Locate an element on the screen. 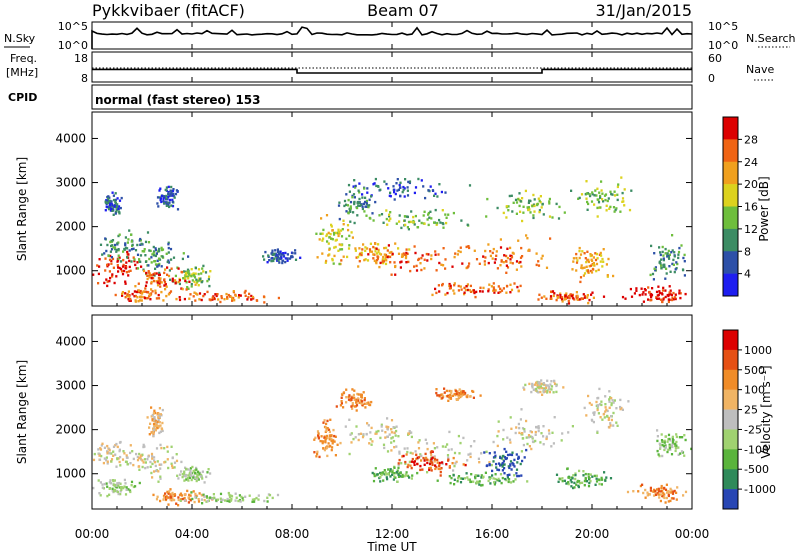  cpid-text: normal (fast stereo) 153 is located at coordinates (178, 100).